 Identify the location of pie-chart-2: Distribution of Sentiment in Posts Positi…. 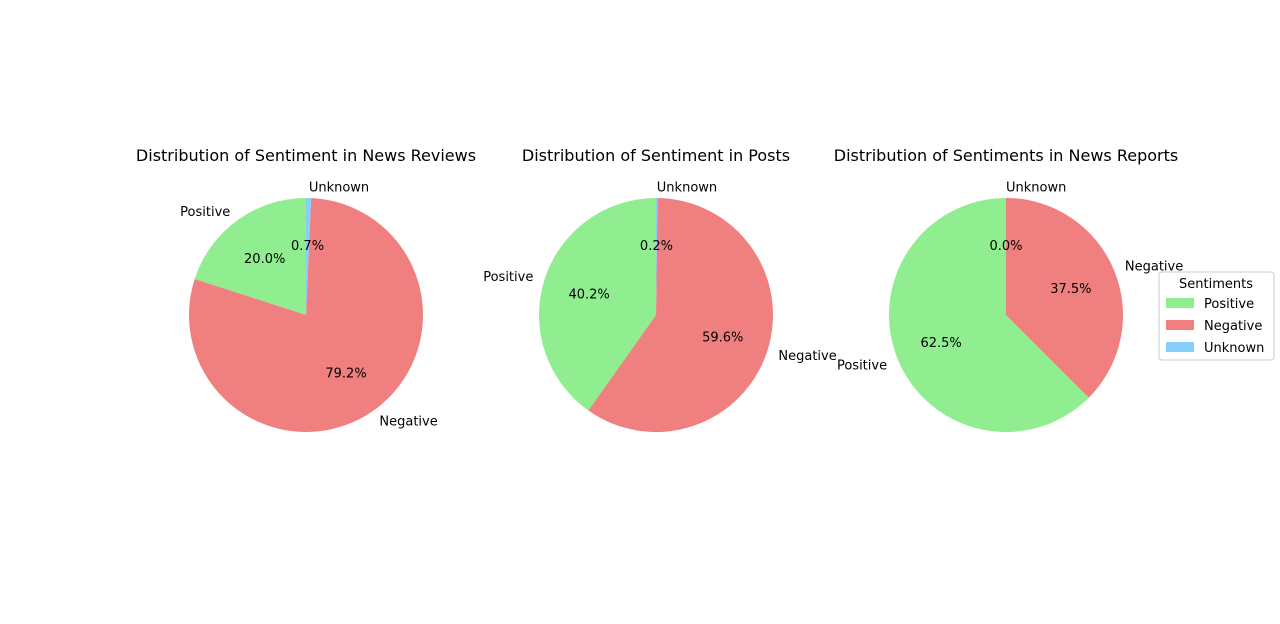
(660, 289).